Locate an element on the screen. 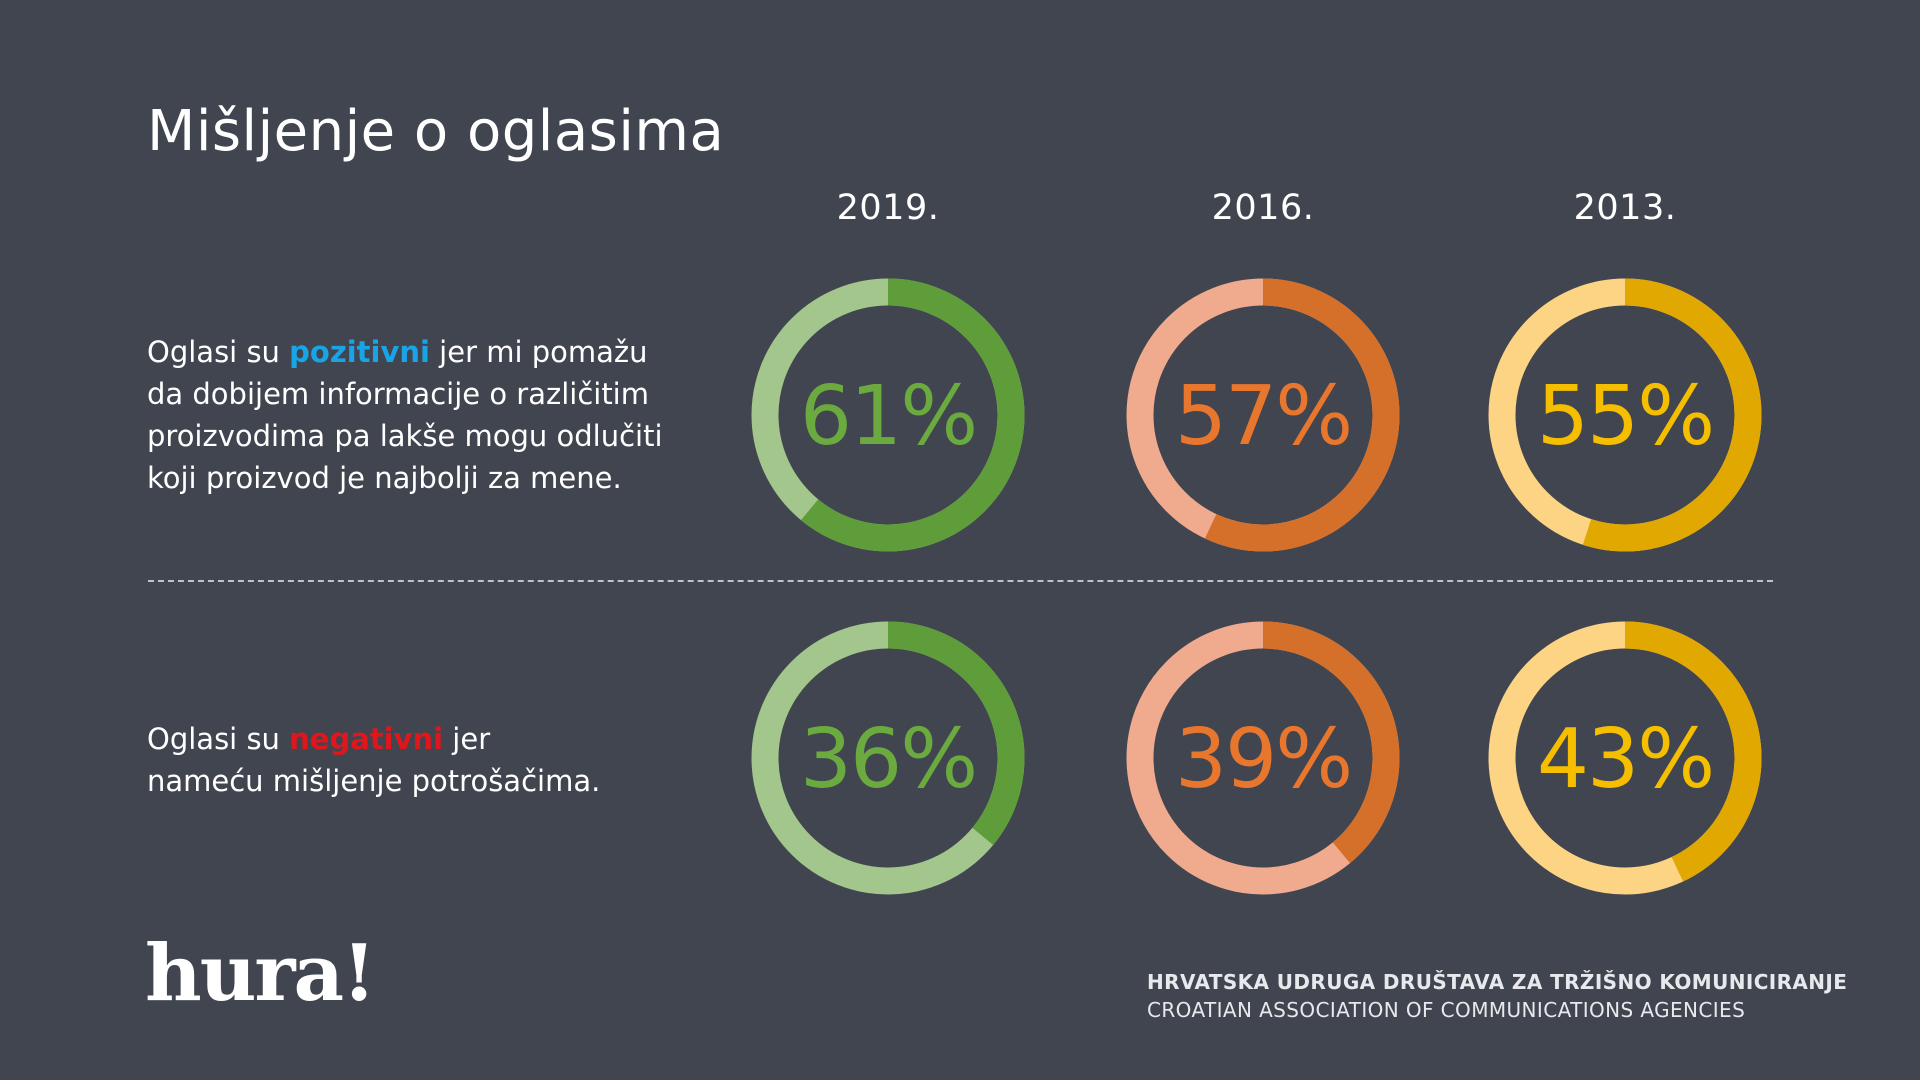 This screenshot has height=1080, width=1920. year-label-2013: 2013. is located at coordinates (1625, 208).